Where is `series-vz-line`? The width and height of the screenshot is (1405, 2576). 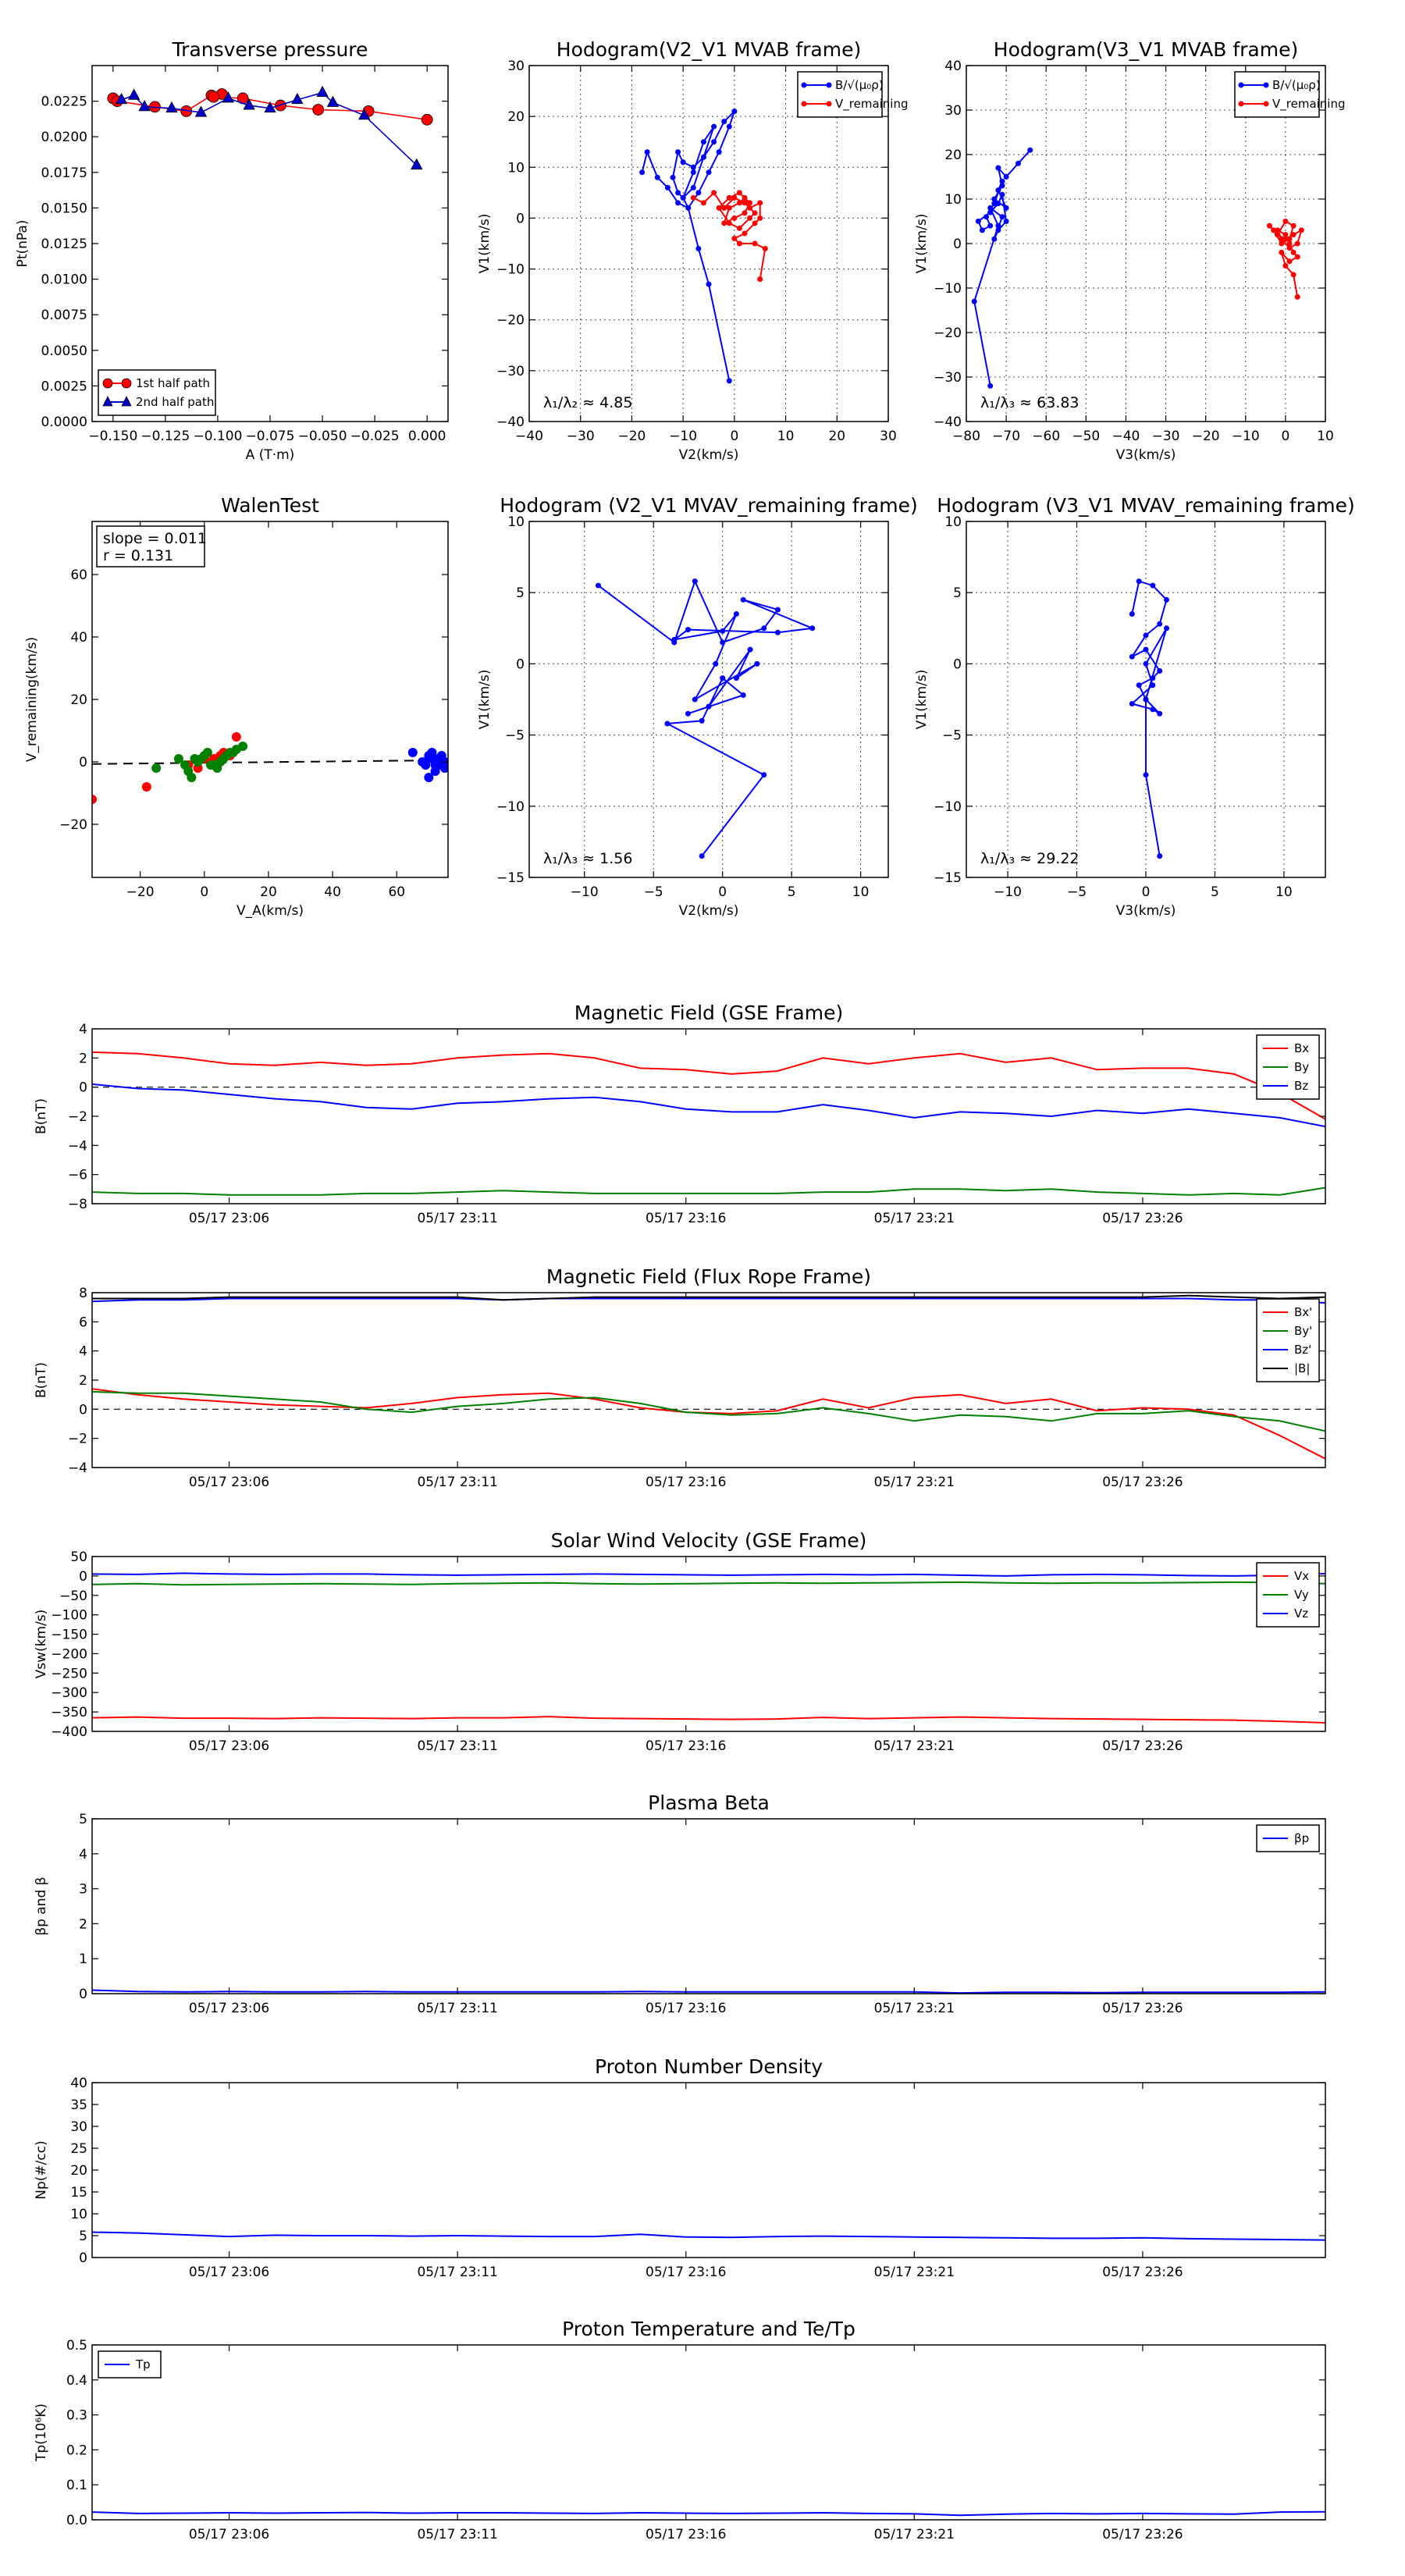
series-vz-line is located at coordinates (709, 1574).